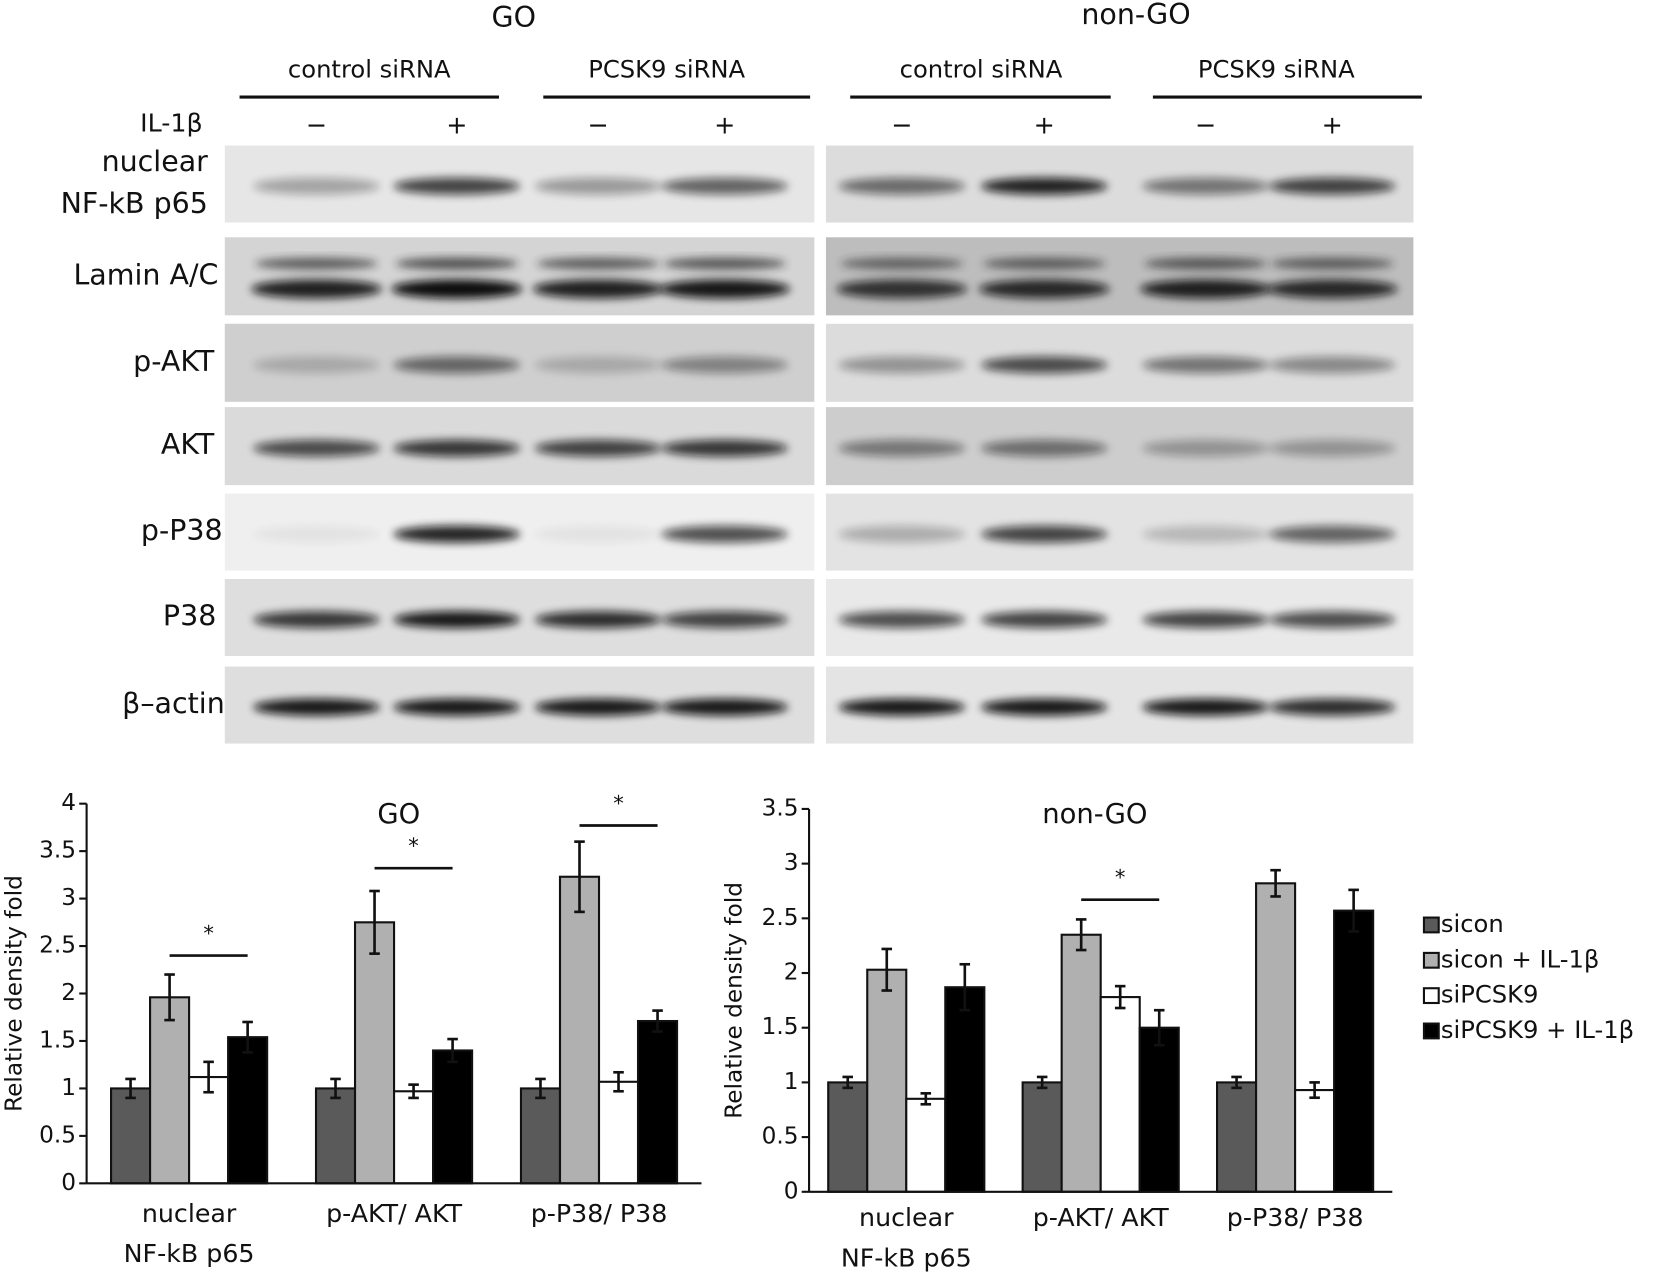  What do you see at coordinates (68, 802) in the screenshot?
I see `y-tick-label: 4` at bounding box center [68, 802].